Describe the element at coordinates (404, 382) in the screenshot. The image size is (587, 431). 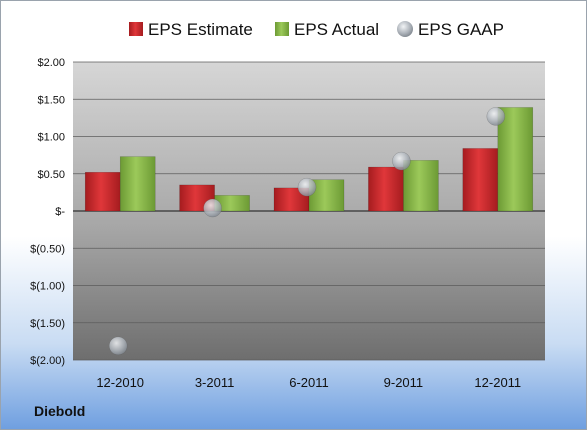
I see `x-category-label: 9-2011` at that location.